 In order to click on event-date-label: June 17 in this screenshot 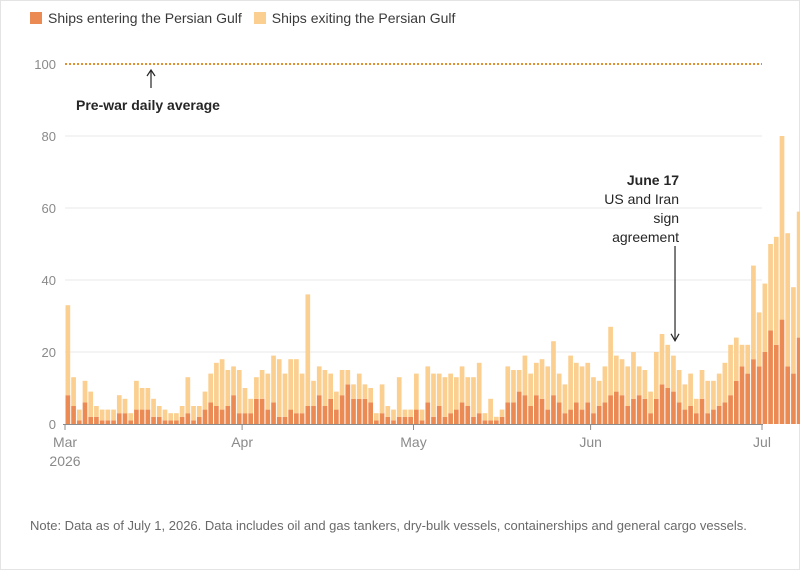, I will do `click(653, 180)`.